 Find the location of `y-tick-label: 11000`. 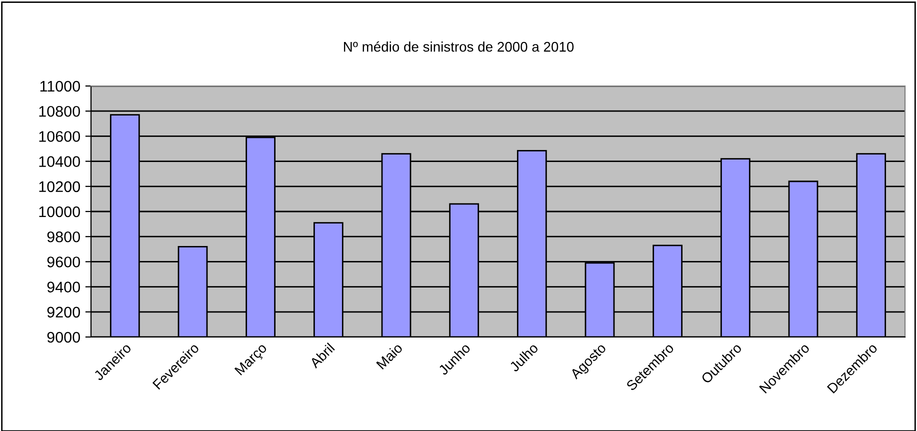

y-tick-label: 11000 is located at coordinates (60, 86).